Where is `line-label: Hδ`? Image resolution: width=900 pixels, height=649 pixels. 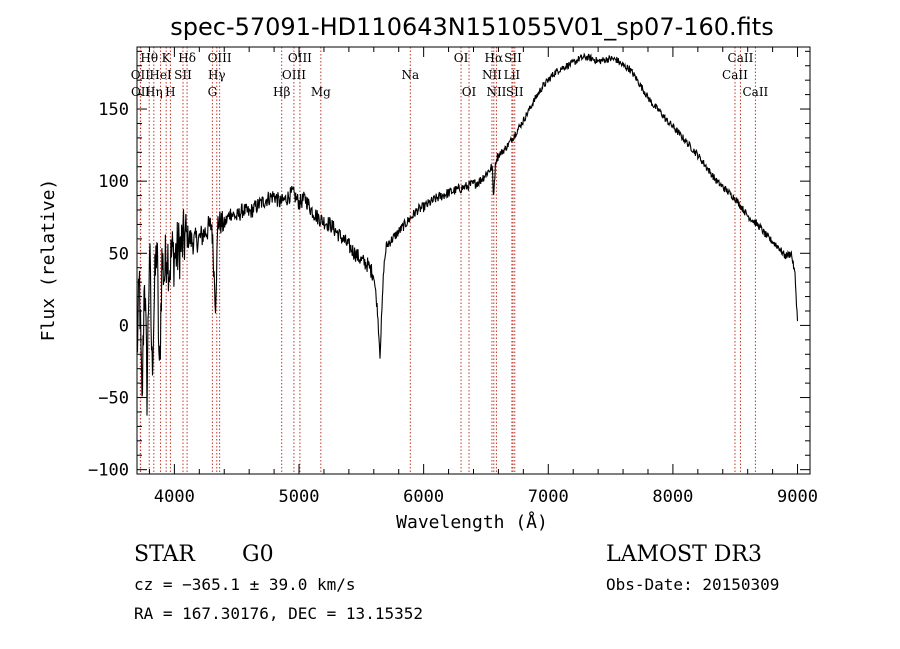 line-label: Hδ is located at coordinates (187, 58).